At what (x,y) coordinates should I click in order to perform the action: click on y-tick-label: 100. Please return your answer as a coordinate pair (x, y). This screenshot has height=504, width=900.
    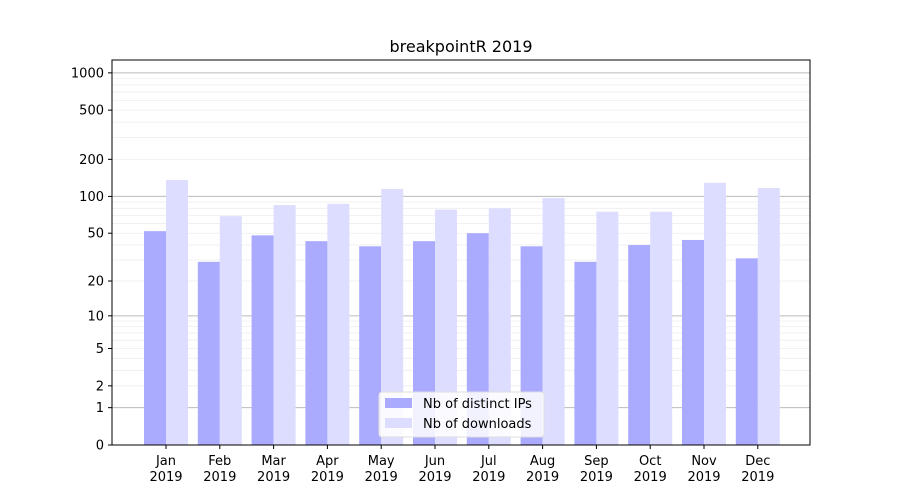
    Looking at the image, I should click on (91, 197).